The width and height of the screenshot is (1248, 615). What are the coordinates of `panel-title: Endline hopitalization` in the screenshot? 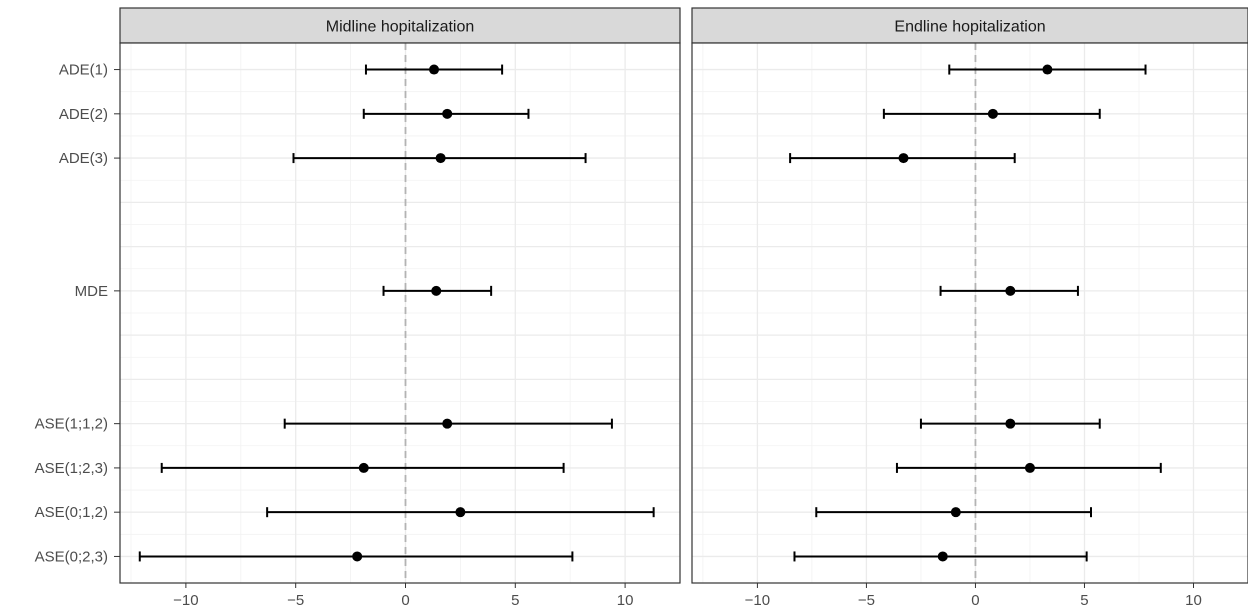 It's located at (969, 27).